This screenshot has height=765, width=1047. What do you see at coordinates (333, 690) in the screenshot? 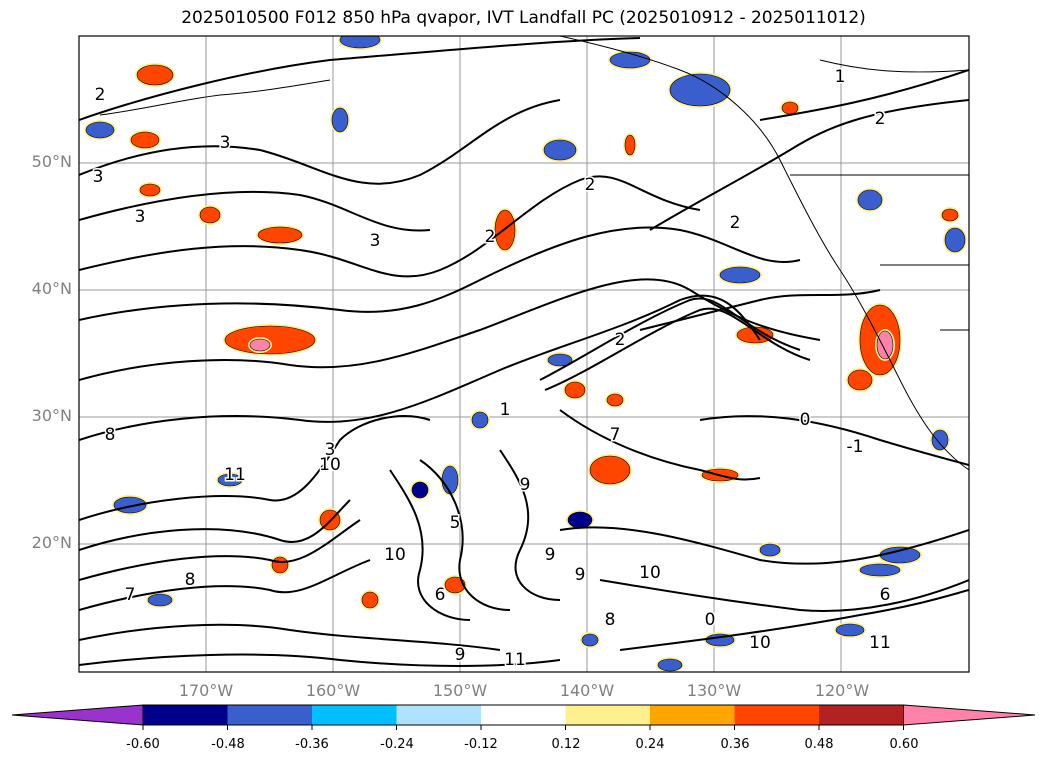
I see `lon-label-160w: 160°W` at bounding box center [333, 690].